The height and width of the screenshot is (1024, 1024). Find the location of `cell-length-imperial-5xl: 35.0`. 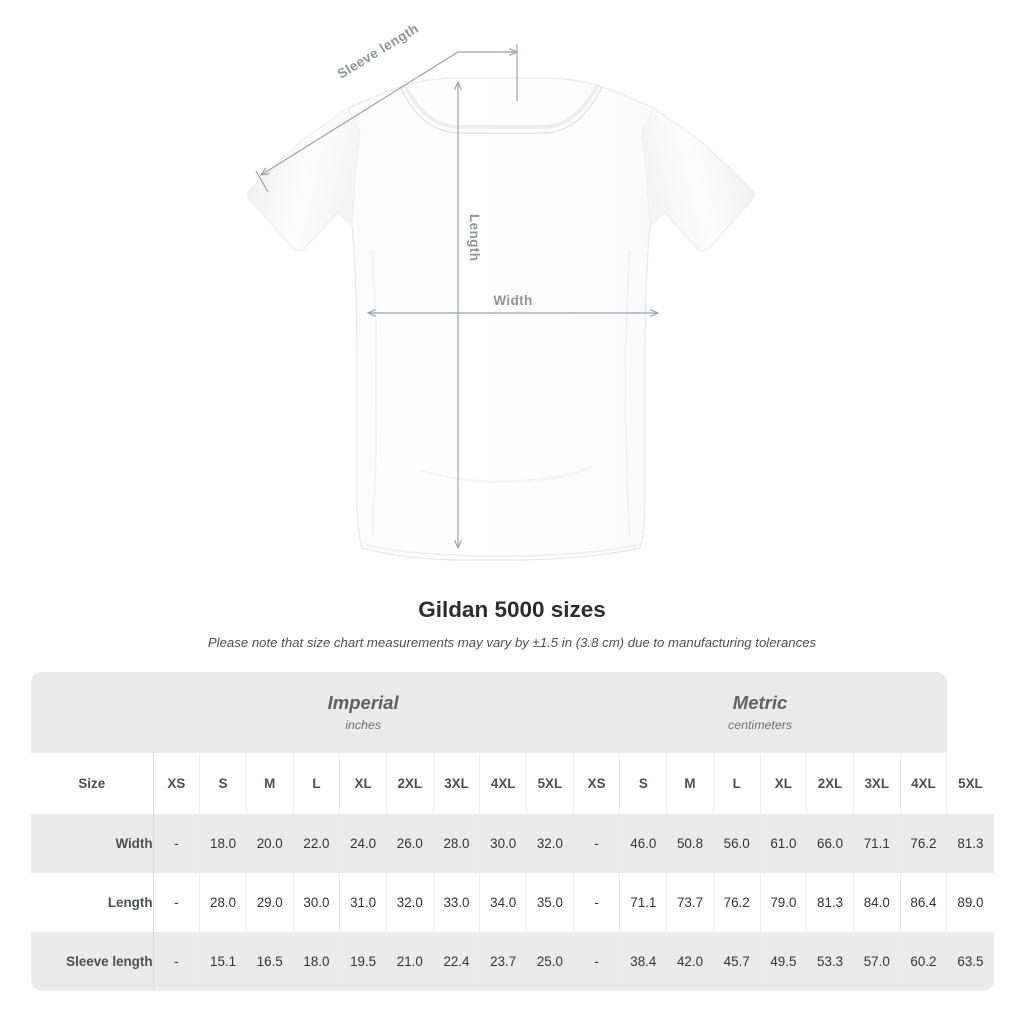

cell-length-imperial-5xl: 35.0 is located at coordinates (550, 902).